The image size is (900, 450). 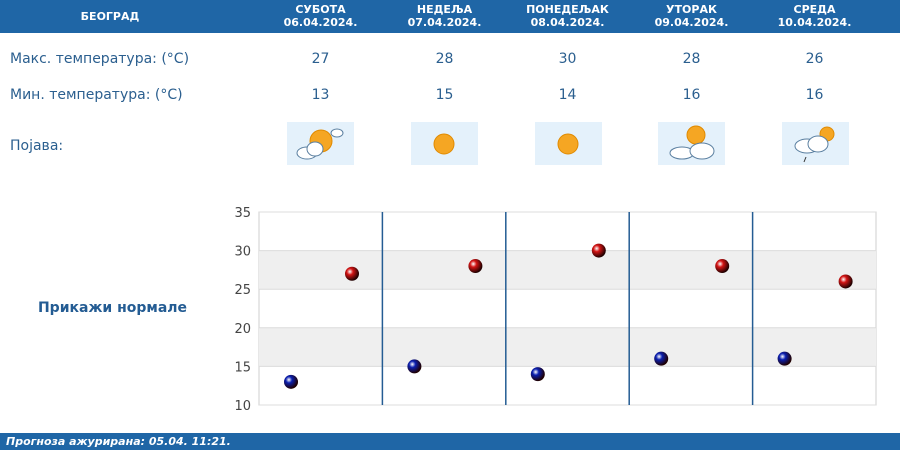 I want to click on phenomenon-label: Појава:, so click(x=37, y=146).